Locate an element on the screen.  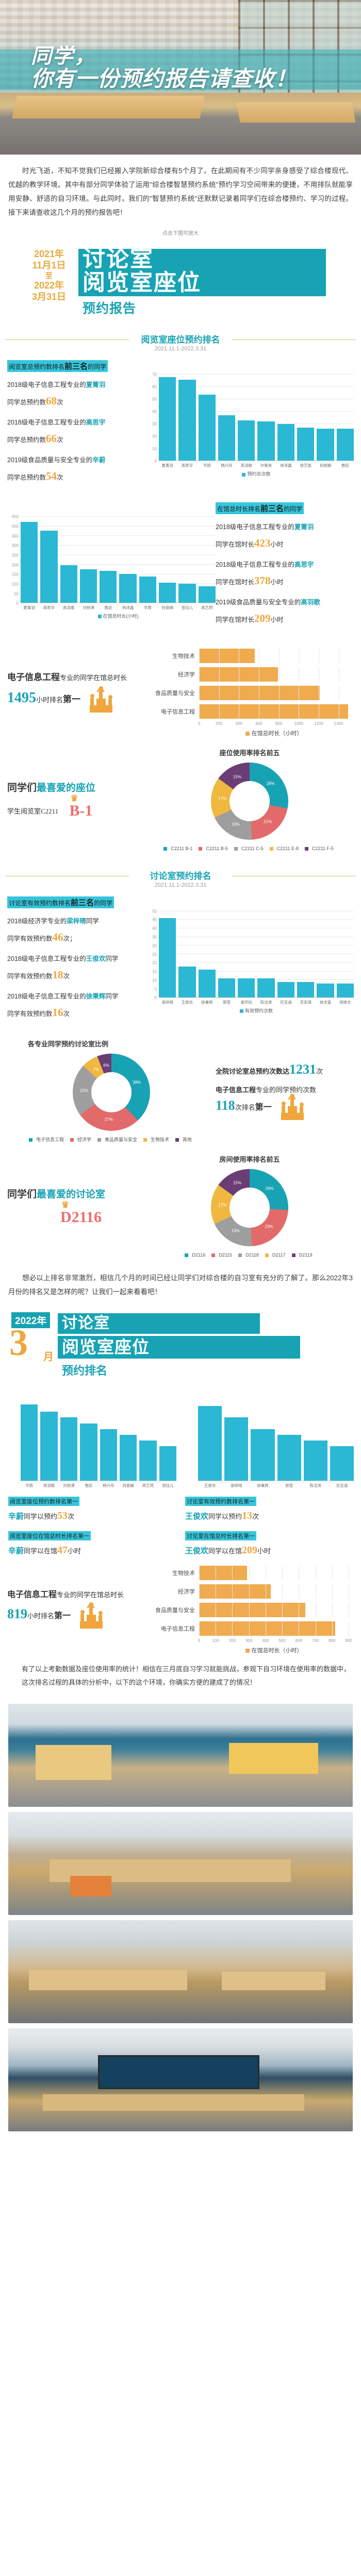
hero-tint-overlay is located at coordinates (180, 69).